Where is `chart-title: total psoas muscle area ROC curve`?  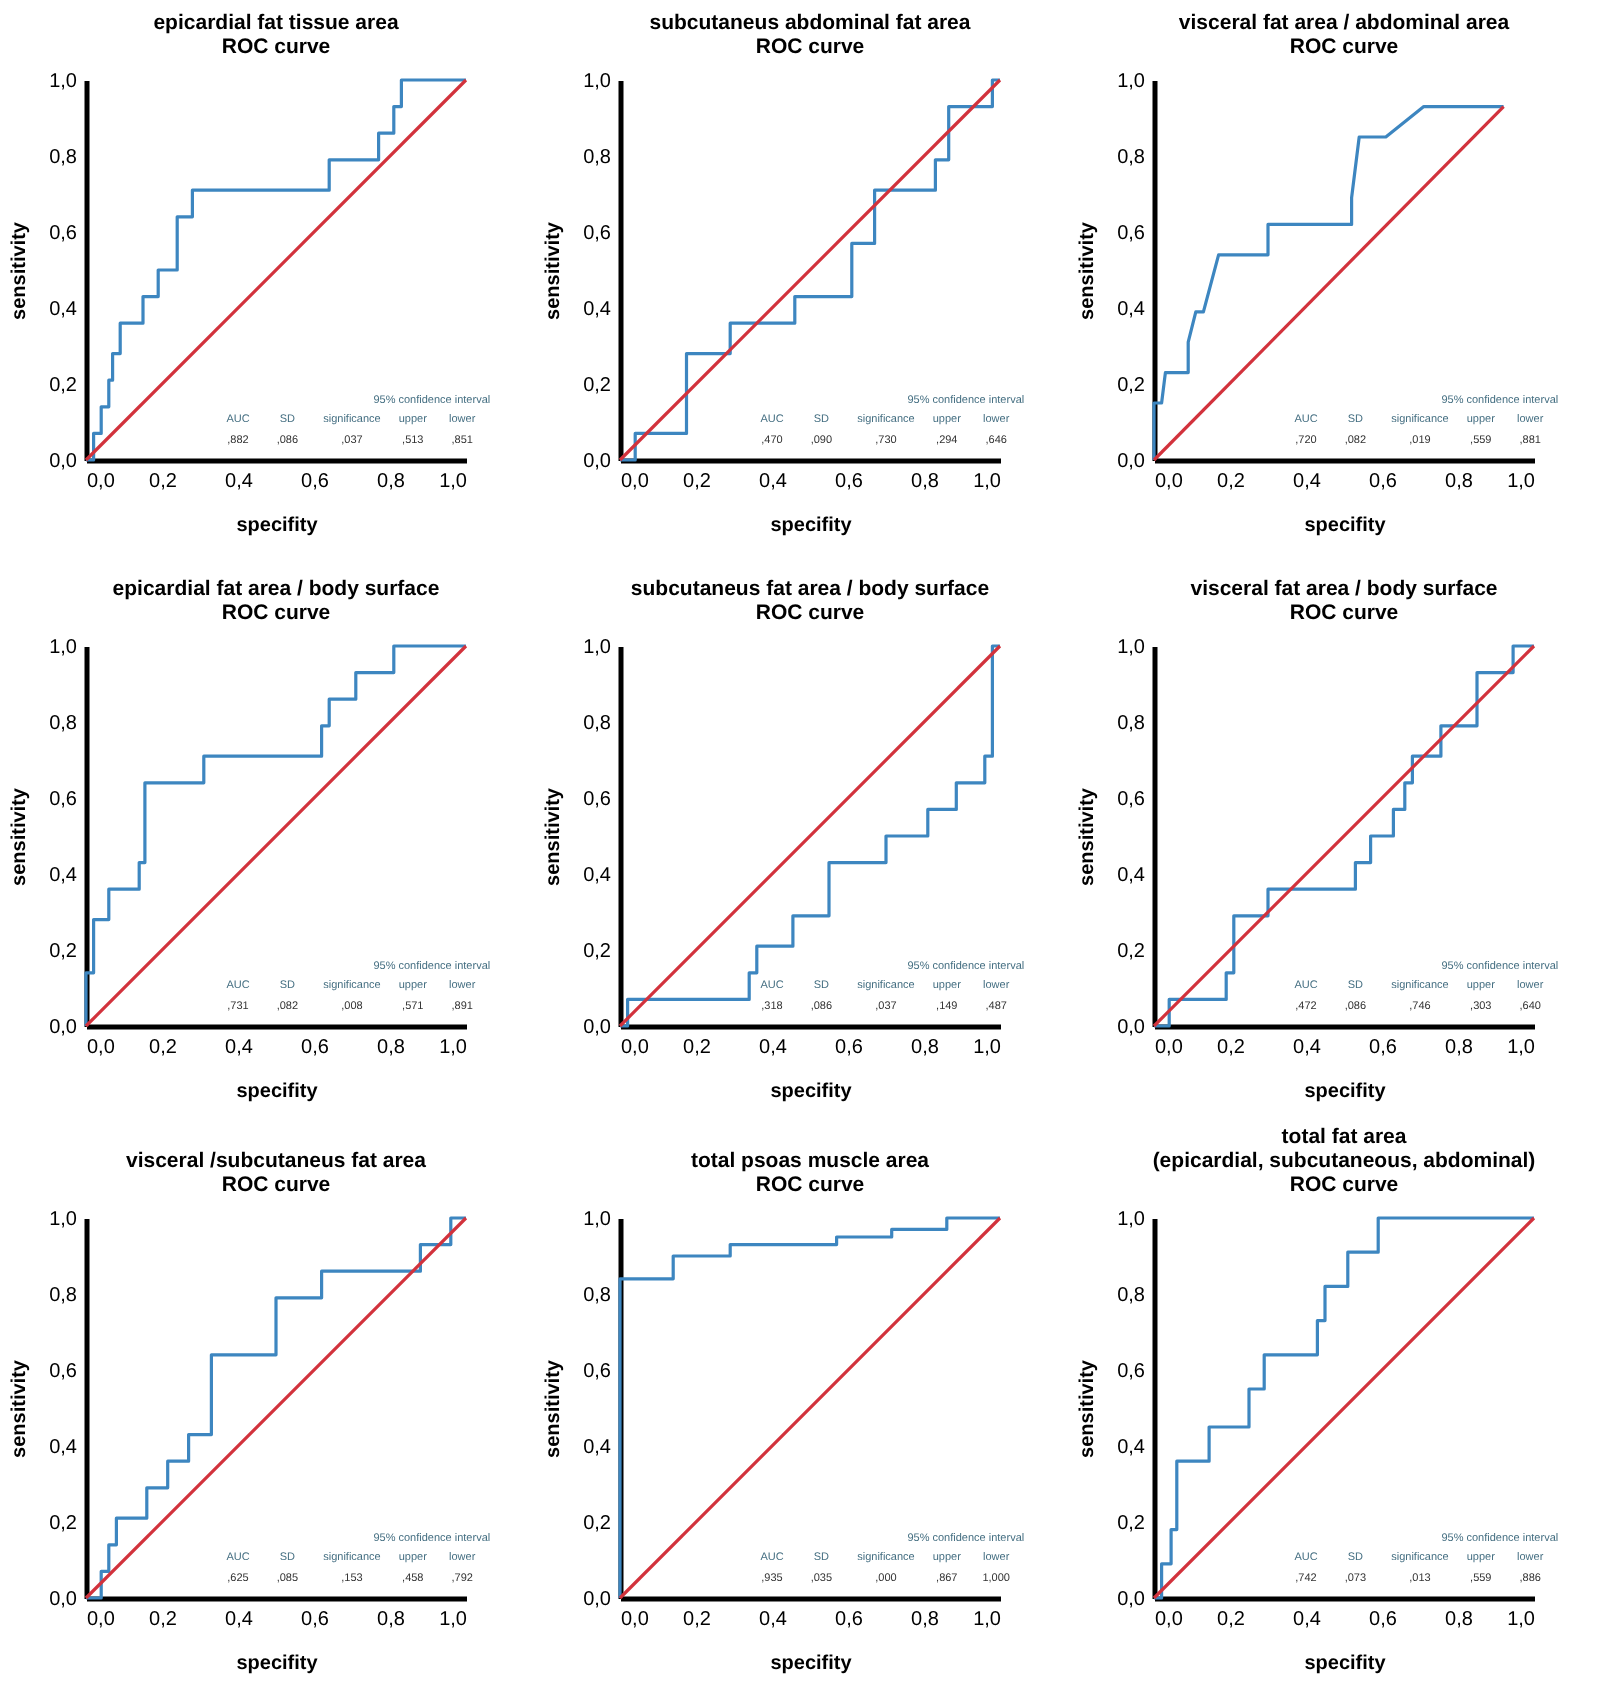 chart-title: total psoas muscle area ROC curve is located at coordinates (810, 1173).